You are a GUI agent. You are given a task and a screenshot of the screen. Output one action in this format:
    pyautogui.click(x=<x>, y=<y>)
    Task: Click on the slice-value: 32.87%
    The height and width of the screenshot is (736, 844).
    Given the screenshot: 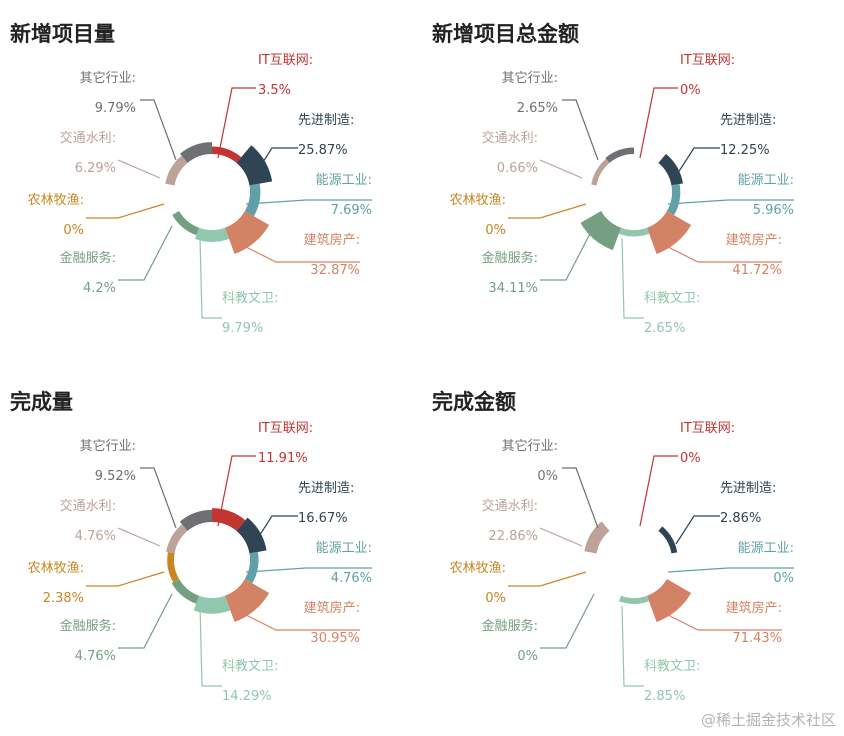 What is the action you would take?
    pyautogui.click(x=335, y=270)
    